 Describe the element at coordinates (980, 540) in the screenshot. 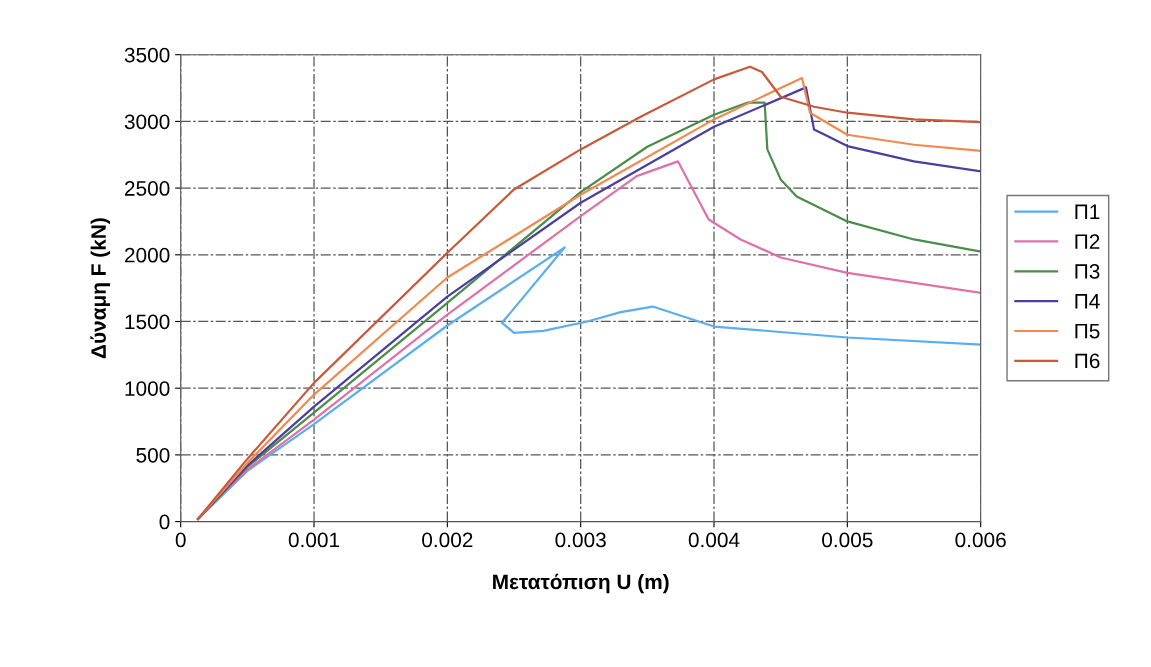

I see `x-tick-label: 0.006` at that location.